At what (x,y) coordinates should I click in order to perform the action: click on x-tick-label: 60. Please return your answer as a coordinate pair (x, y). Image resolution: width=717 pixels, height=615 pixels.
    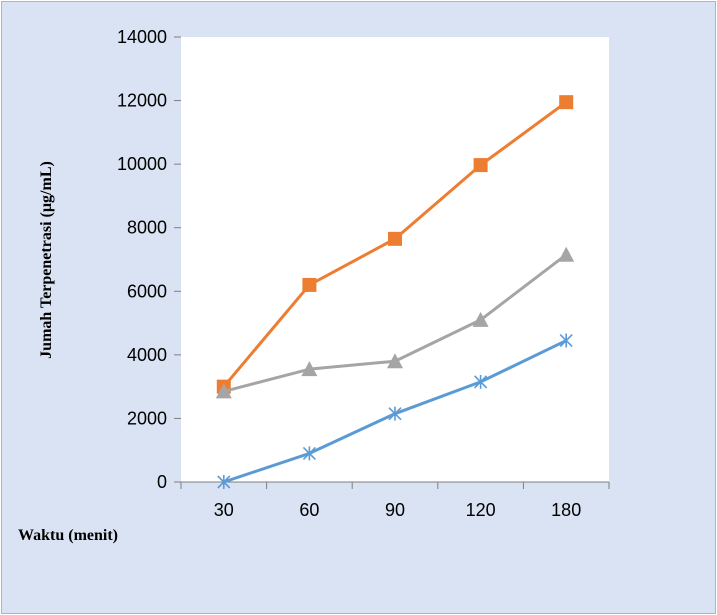
    Looking at the image, I should click on (309, 510).